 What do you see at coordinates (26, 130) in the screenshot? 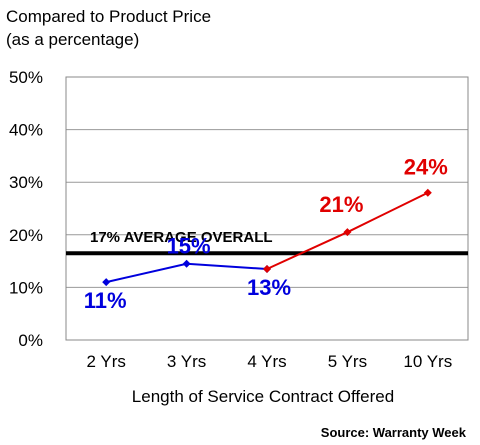
I see `y-tick-label: 40%` at bounding box center [26, 130].